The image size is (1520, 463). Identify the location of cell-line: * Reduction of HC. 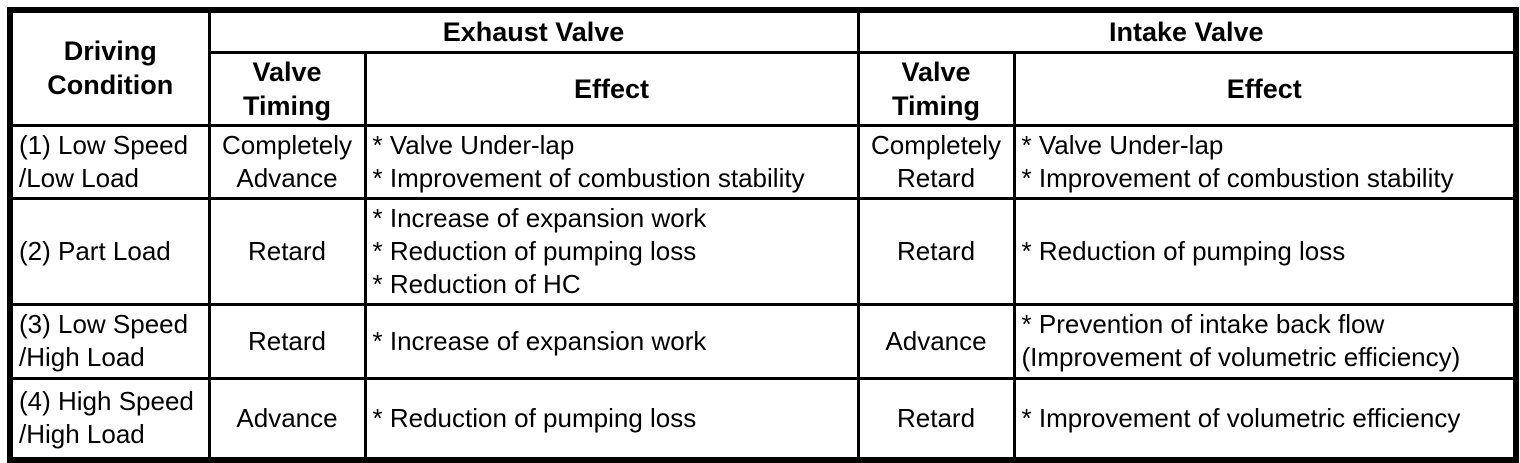
(476, 283).